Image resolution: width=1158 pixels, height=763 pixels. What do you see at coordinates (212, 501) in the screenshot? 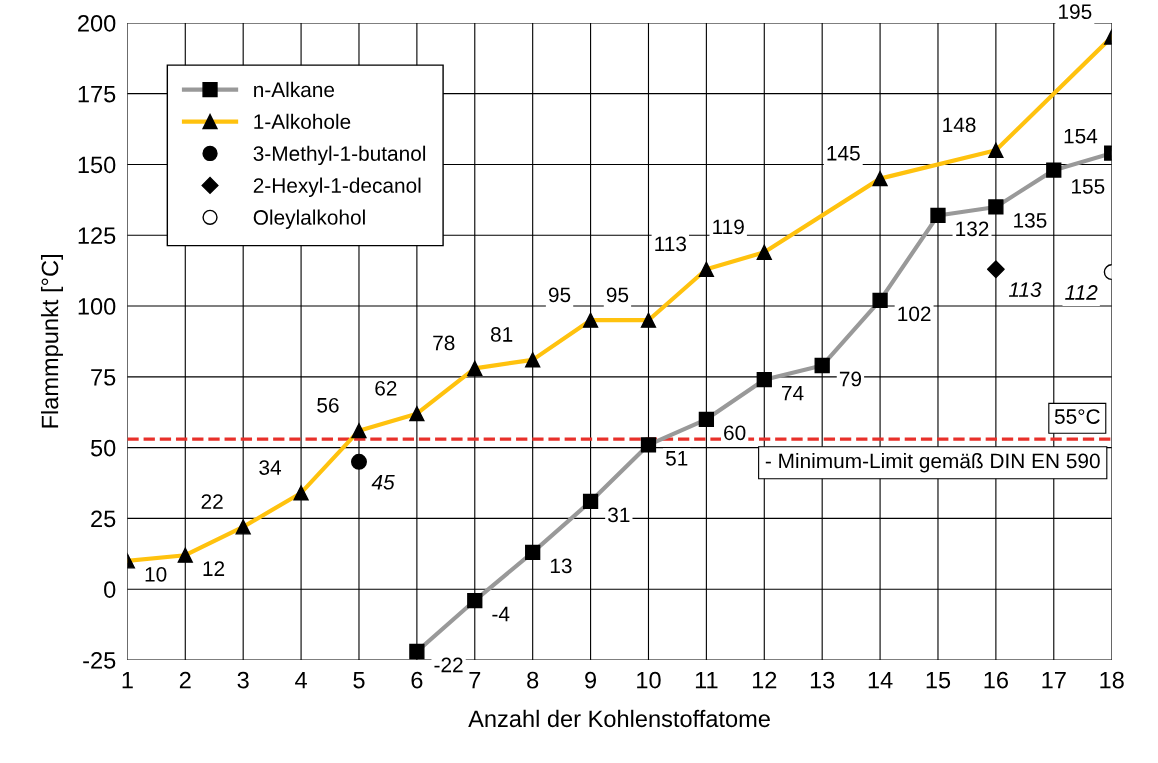
I see `data-label: 22` at bounding box center [212, 501].